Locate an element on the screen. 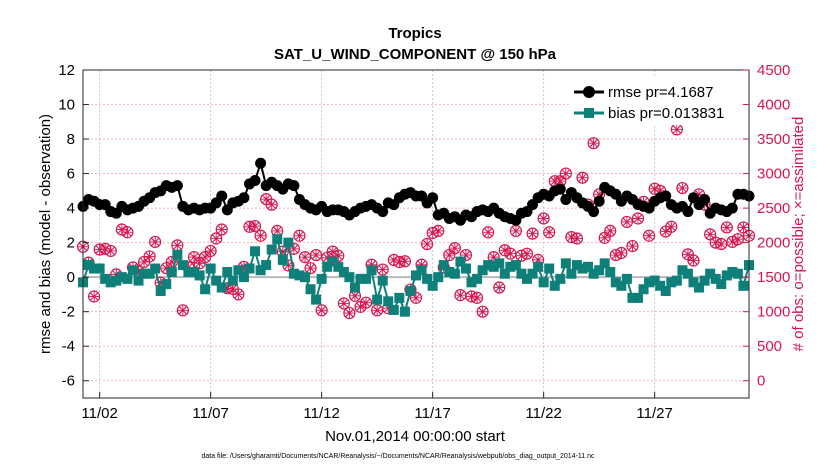 This screenshot has width=830, height=470. y-axis-ticks: -6 -4 -2 0 2 4 6 8 10 12 is located at coordinates (73, 226).